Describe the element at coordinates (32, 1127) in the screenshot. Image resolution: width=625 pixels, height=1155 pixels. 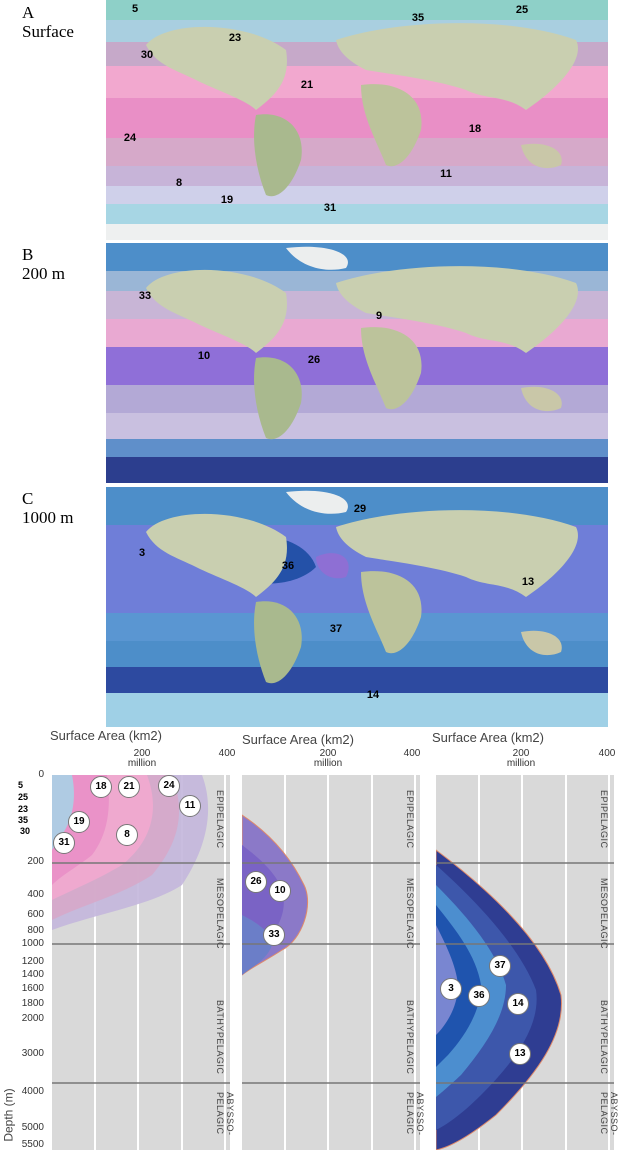
I see `depth-tick-5000: 5000` at that location.